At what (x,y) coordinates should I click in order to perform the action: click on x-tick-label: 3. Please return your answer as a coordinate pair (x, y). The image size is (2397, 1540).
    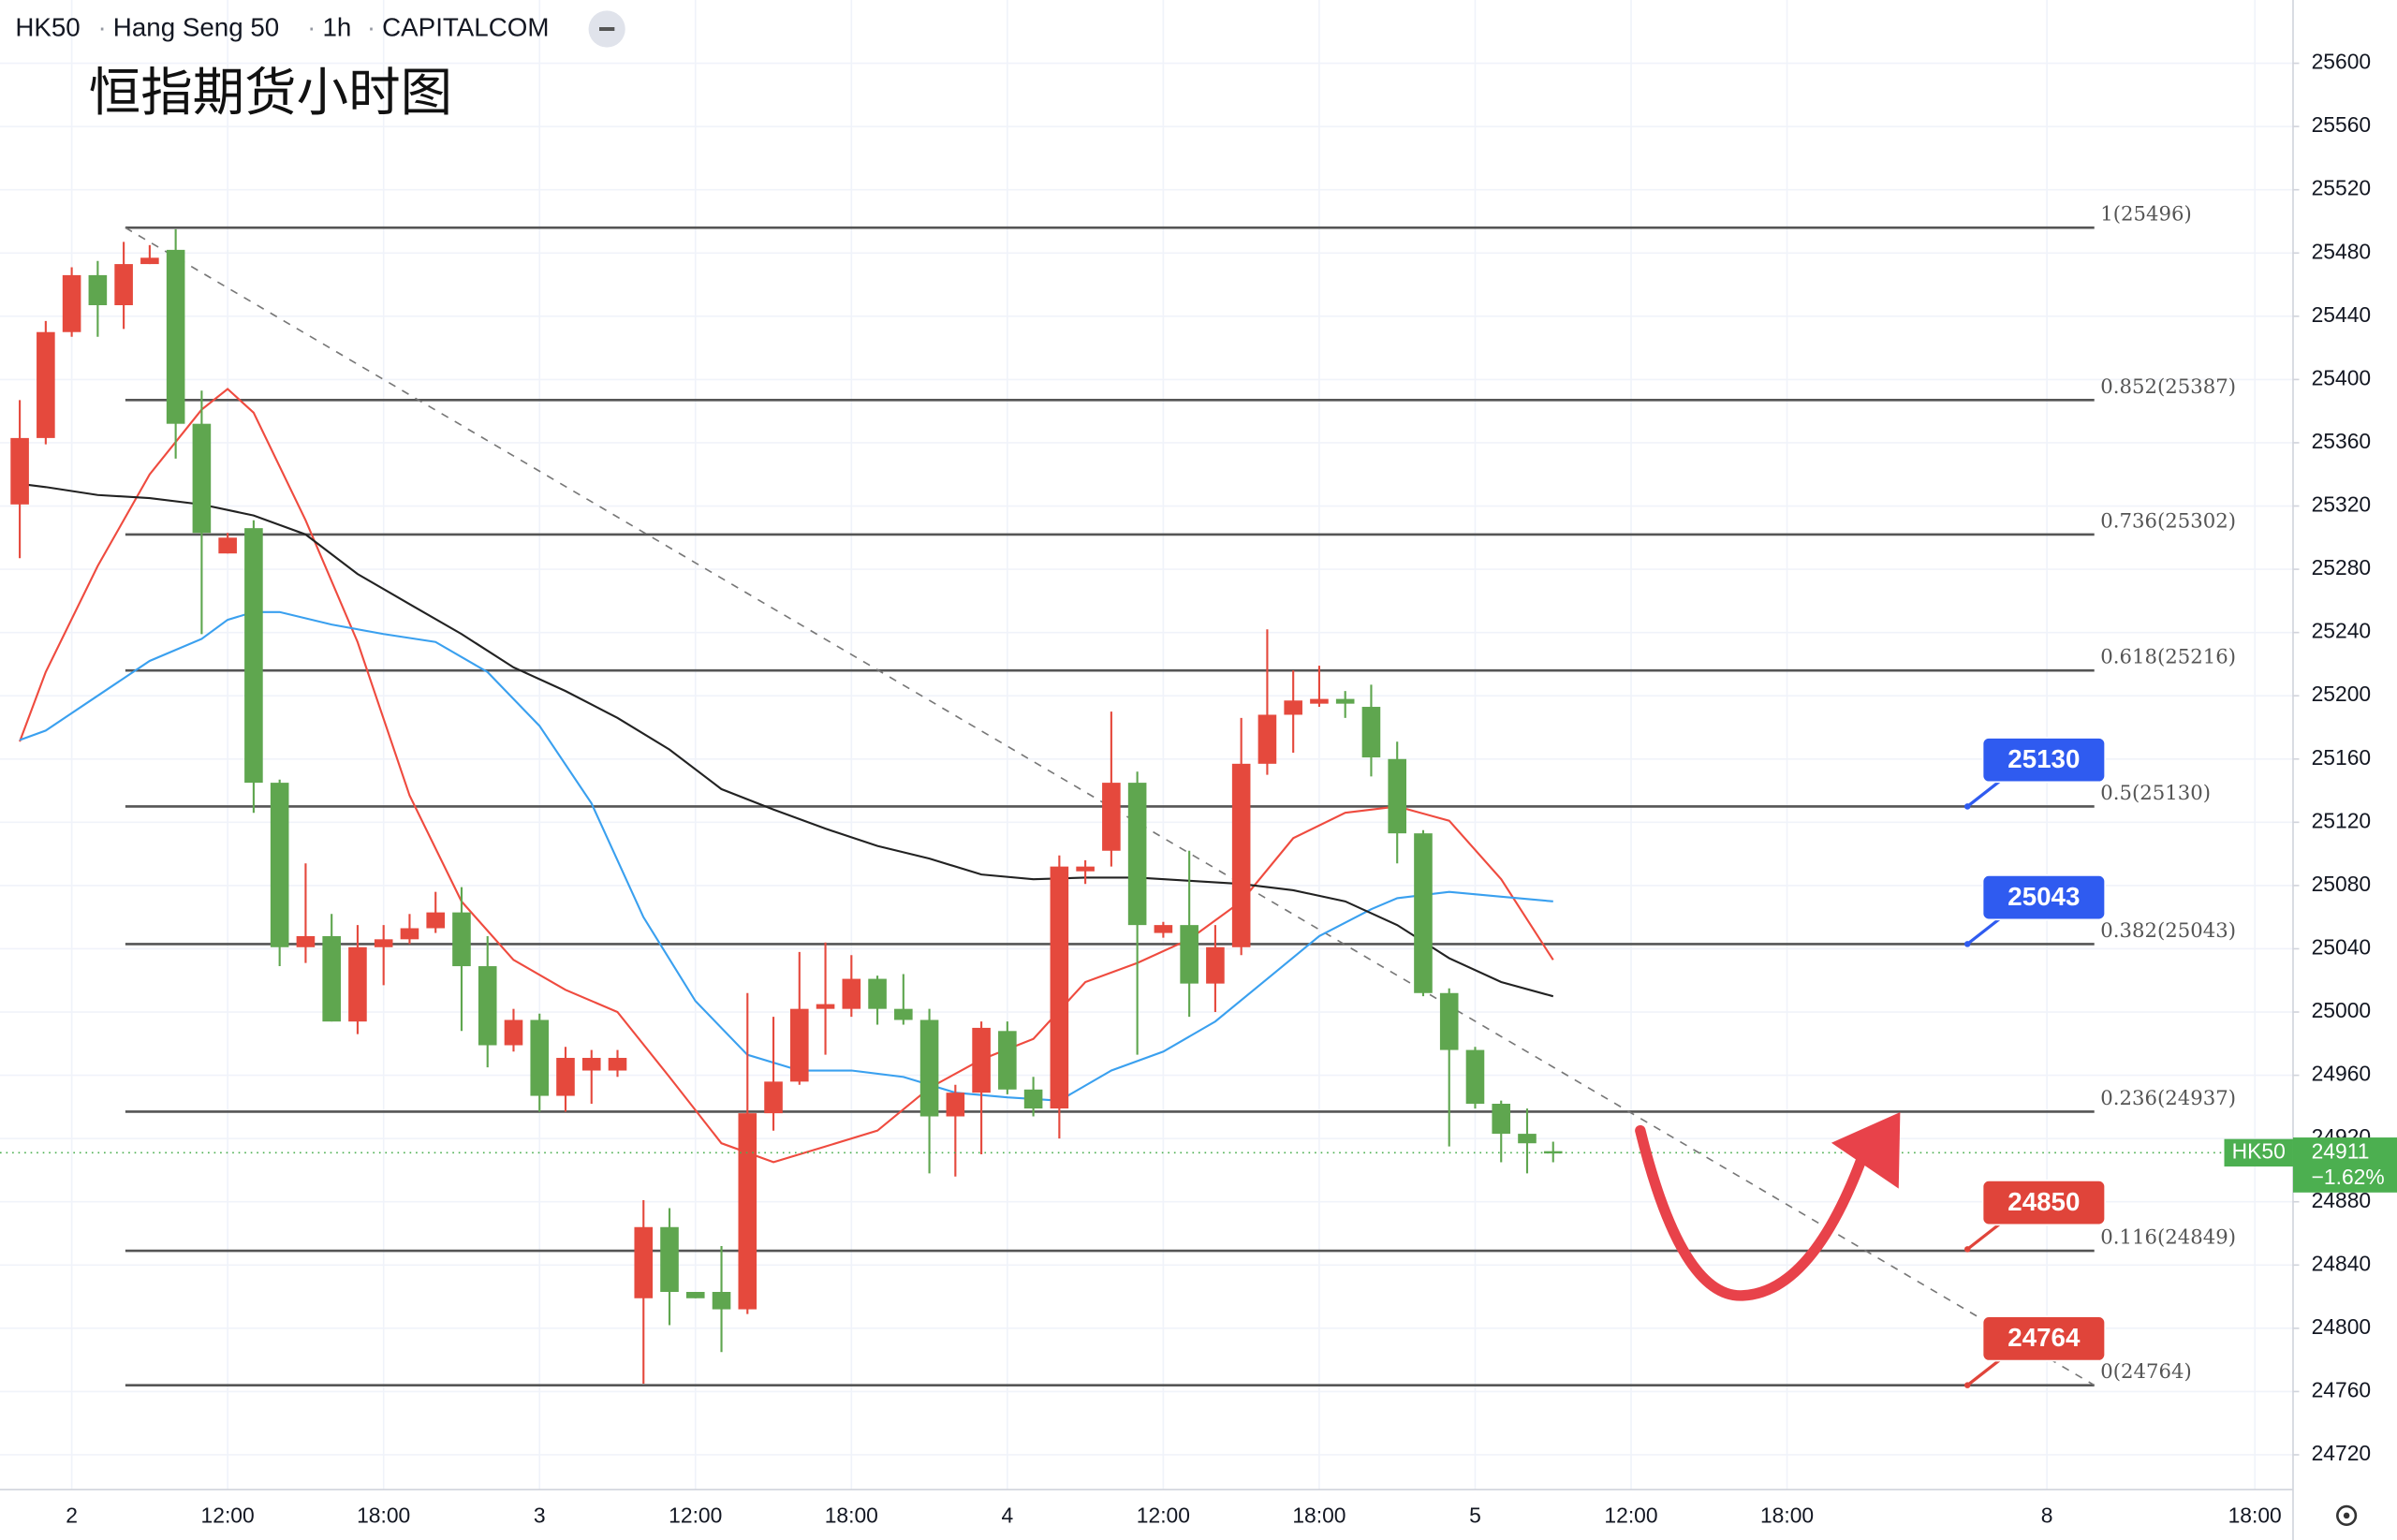
    Looking at the image, I should click on (540, 1515).